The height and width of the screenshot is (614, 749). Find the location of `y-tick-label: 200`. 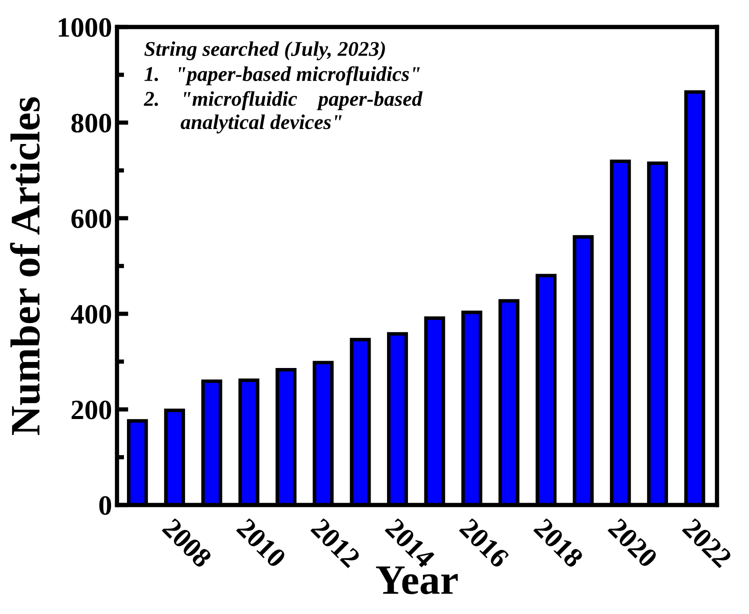

y-tick-label: 200 is located at coordinates (92, 410).